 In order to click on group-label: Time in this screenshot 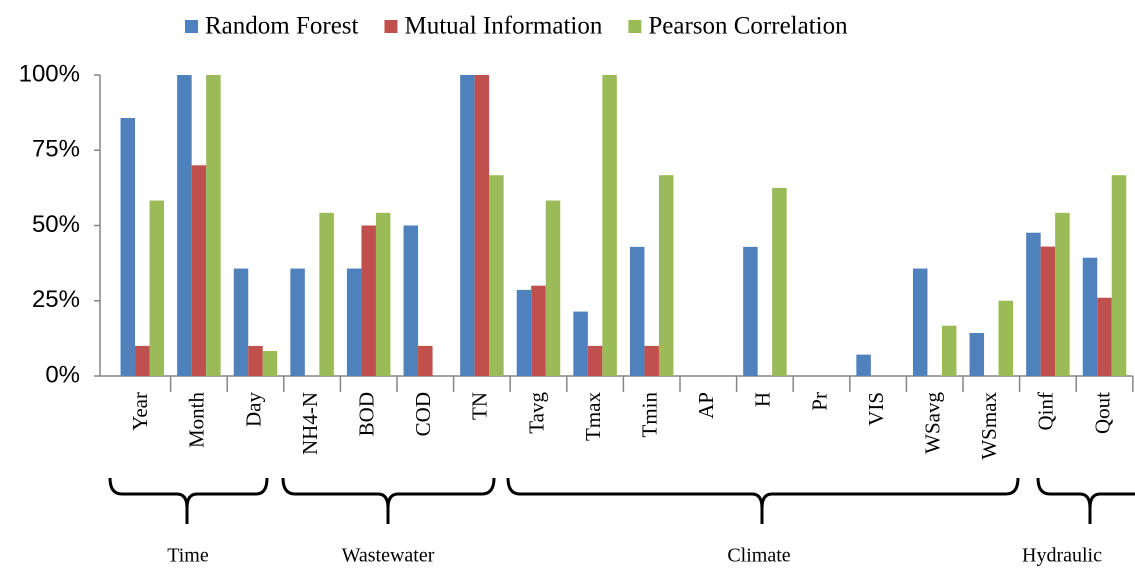, I will do `click(188, 556)`.